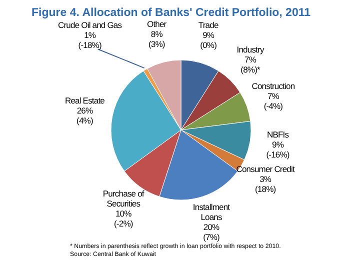 The width and height of the screenshot is (342, 263). What do you see at coordinates (85, 101) in the screenshot?
I see `slice-label: Real Estate` at bounding box center [85, 101].